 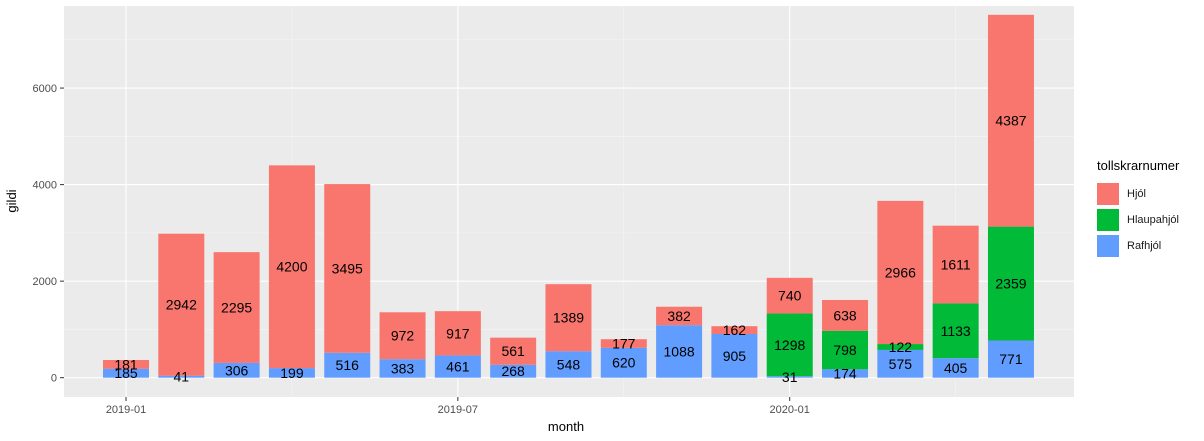 I want to click on data-label: 1133, so click(x=956, y=331).